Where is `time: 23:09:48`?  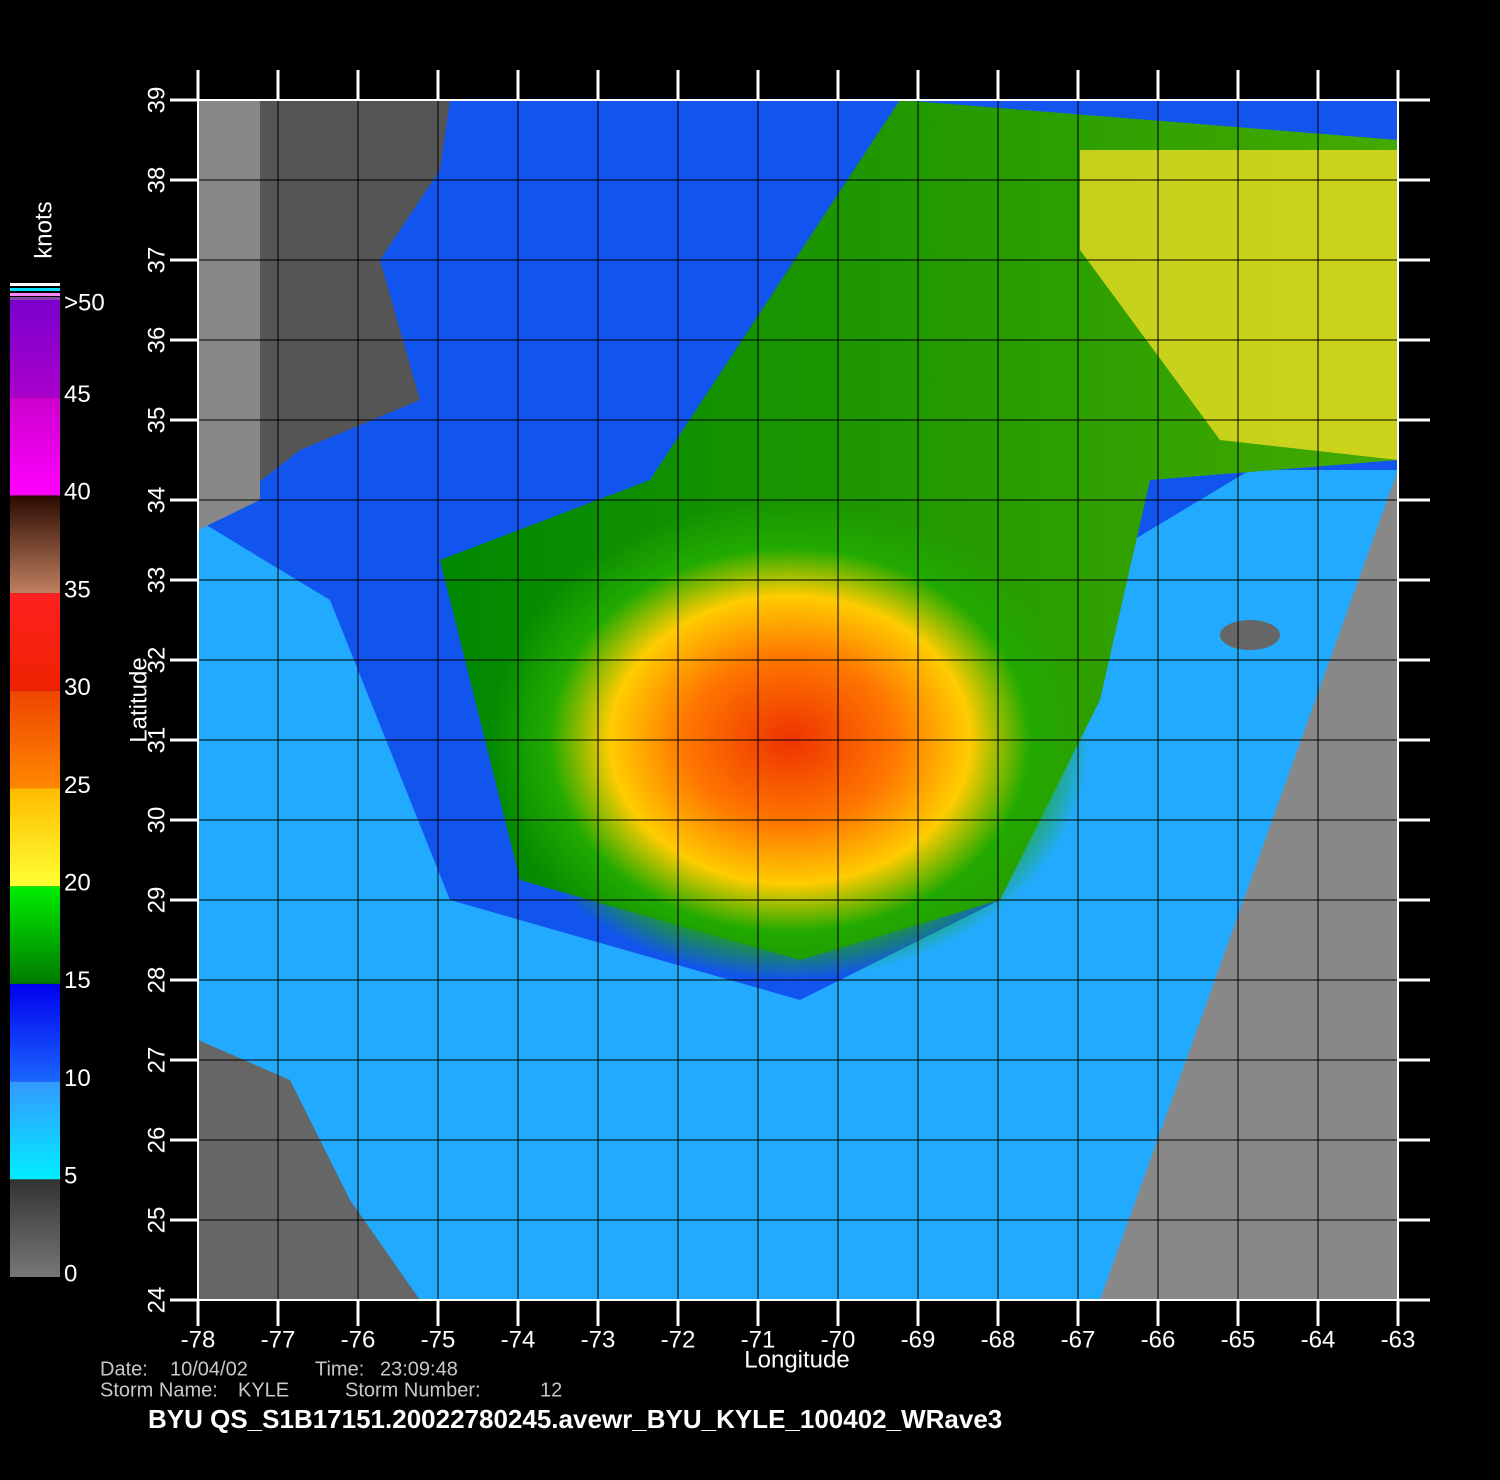 time: 23:09:48 is located at coordinates (419, 1369).